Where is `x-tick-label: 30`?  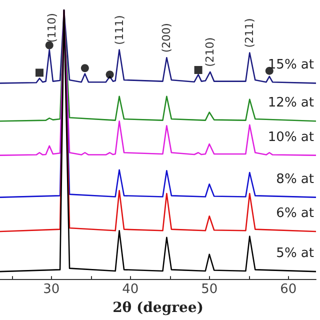
x-tick-label: 30 is located at coordinates (51, 290).